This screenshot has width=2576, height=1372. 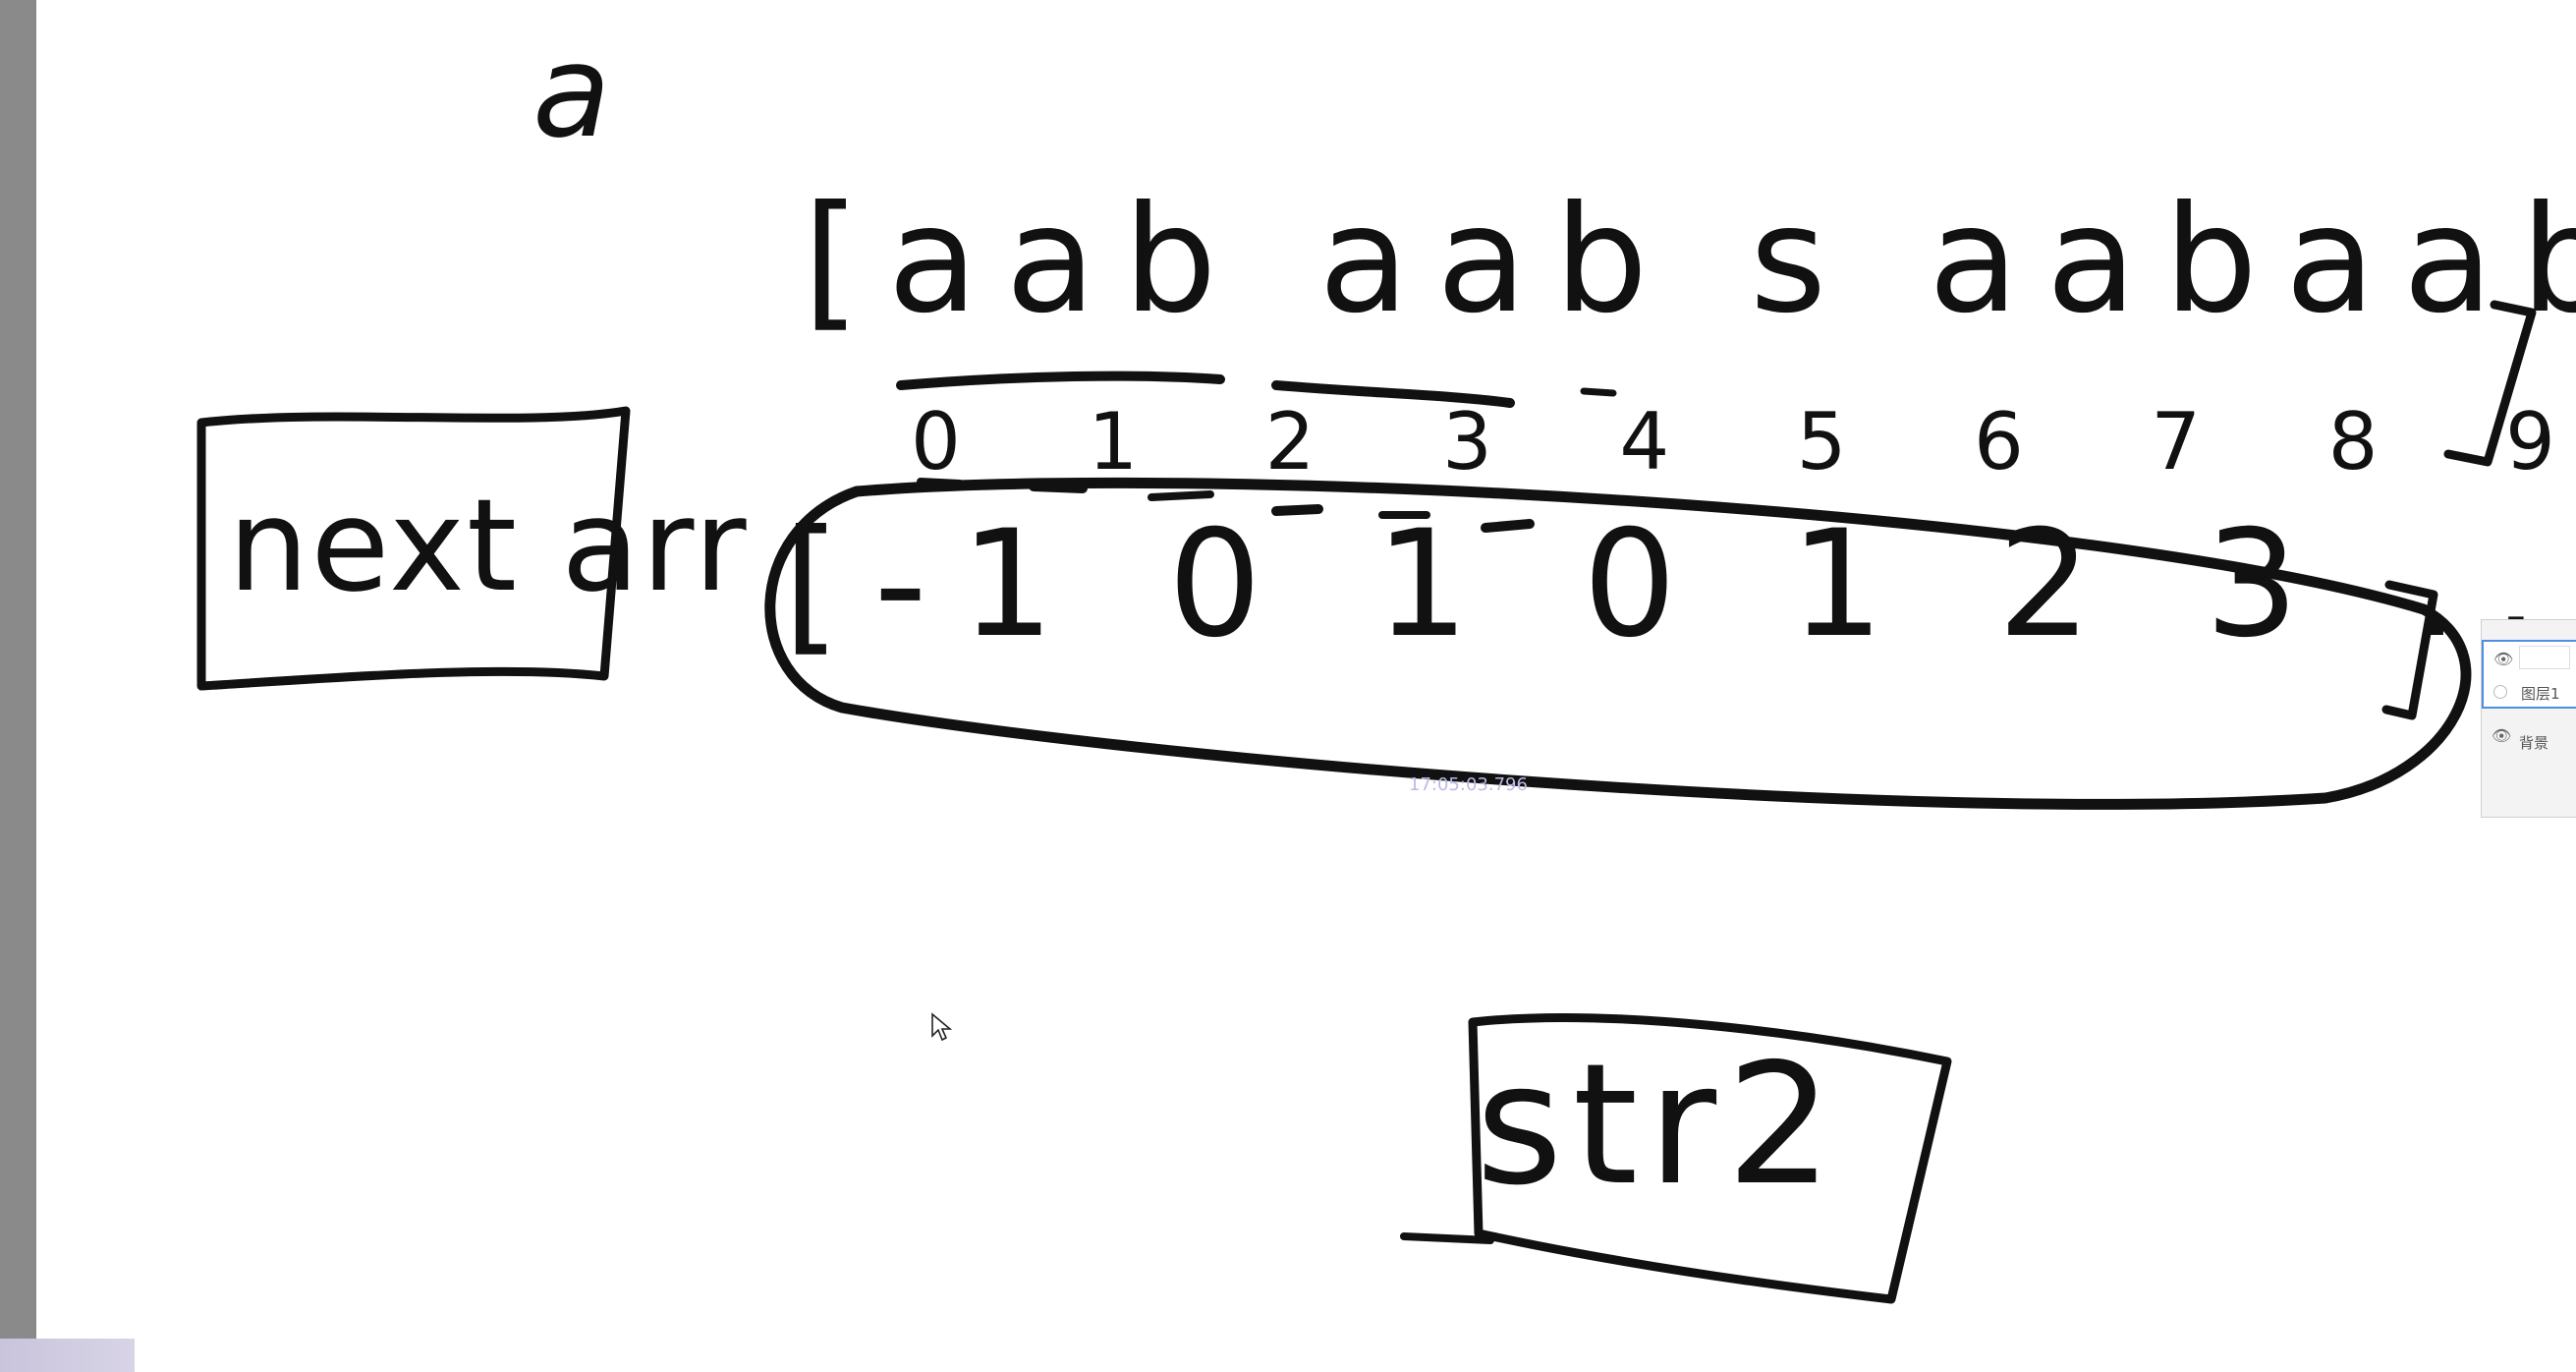 I want to click on layers-panel: 👁 图层1 👁 背景, so click(x=2528, y=718).